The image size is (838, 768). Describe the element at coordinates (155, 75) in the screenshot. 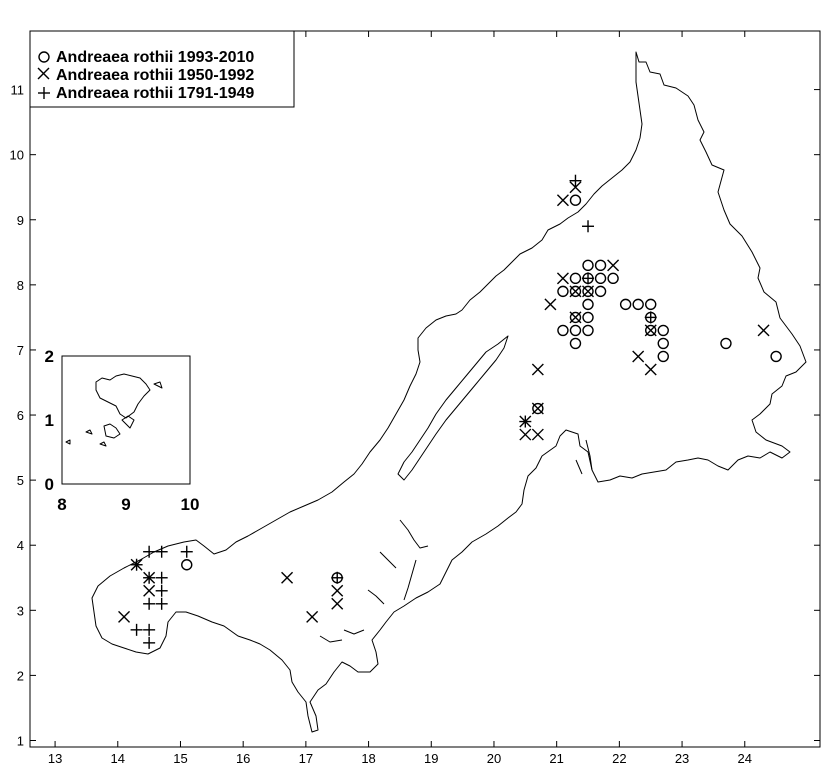

I see `legend-label-1950-1992: Andreaea rothii 1950-1992` at that location.